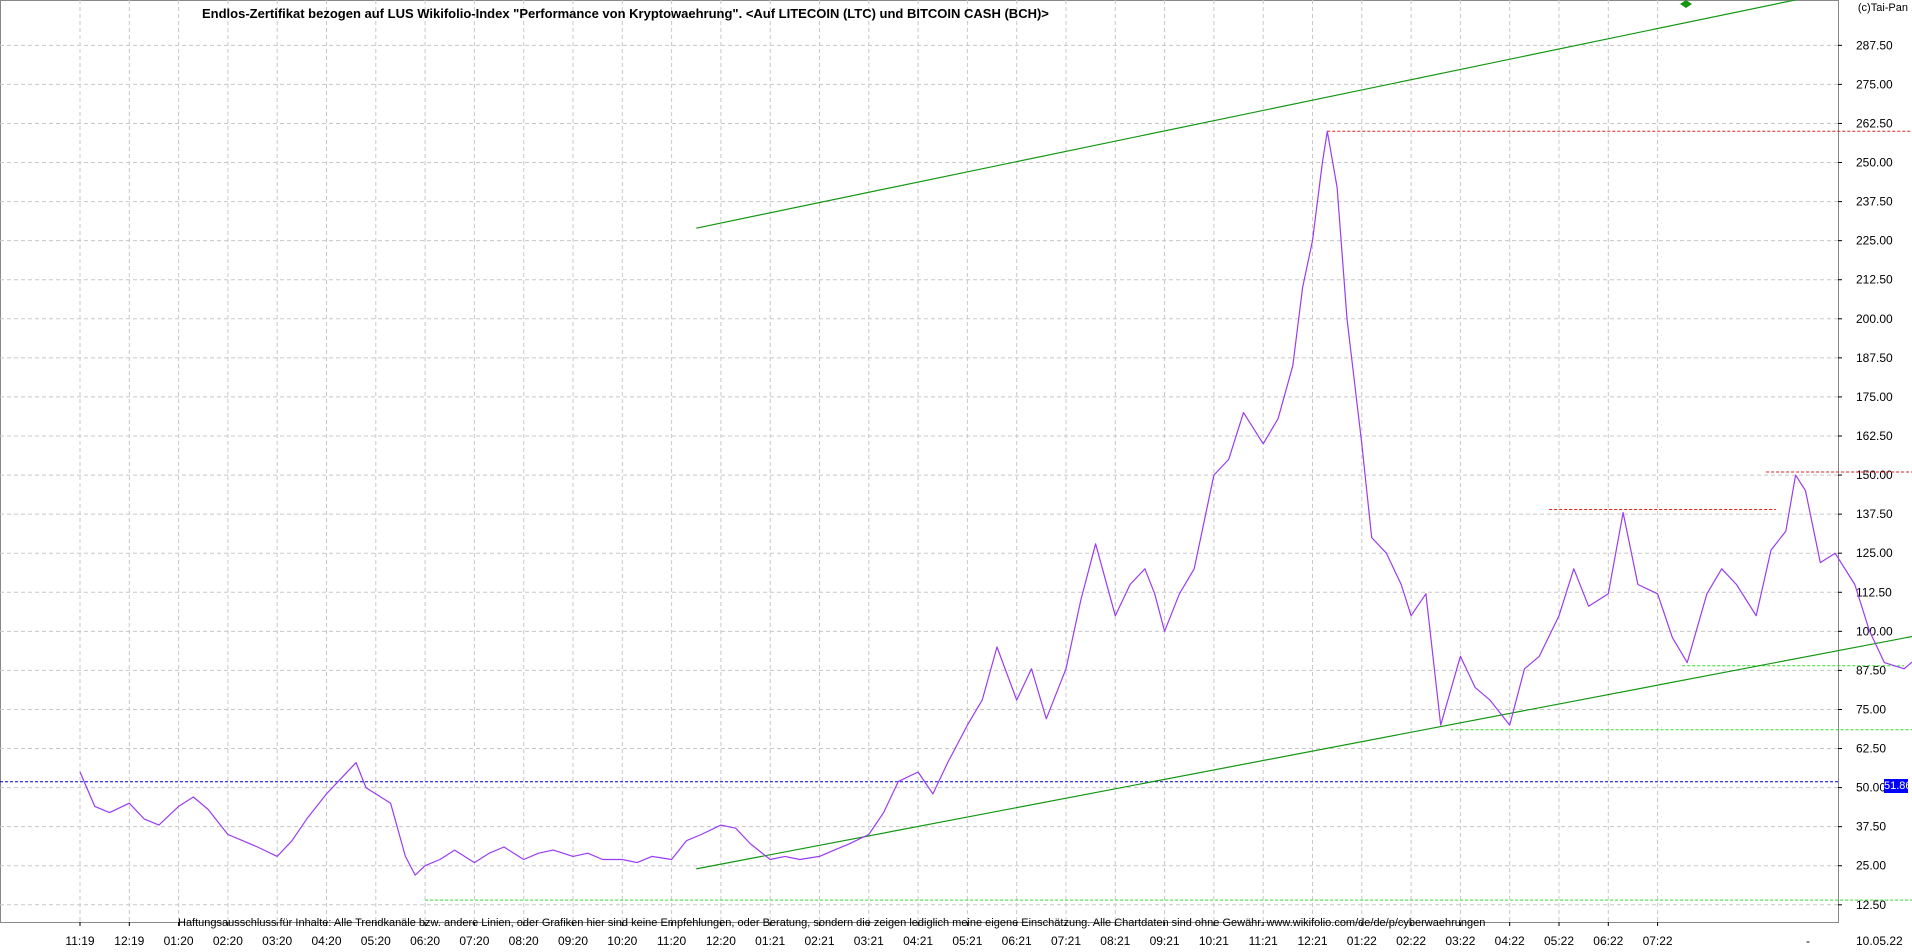  What do you see at coordinates (1510, 941) in the screenshot?
I see `x-tick-label: 04:22` at bounding box center [1510, 941].